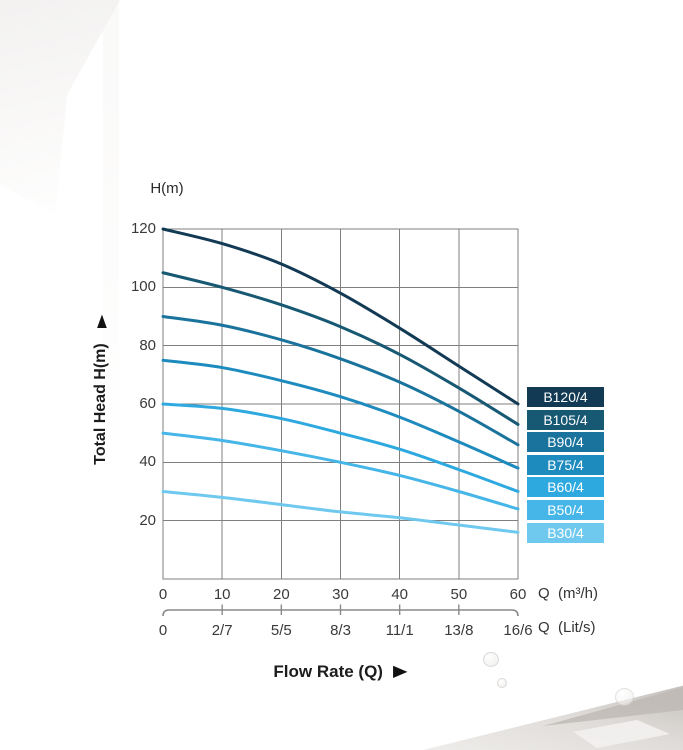 This screenshot has width=683, height=750. Describe the element at coordinates (565, 419) in the screenshot. I see `legend-item-B105/4: B105/4` at that location.